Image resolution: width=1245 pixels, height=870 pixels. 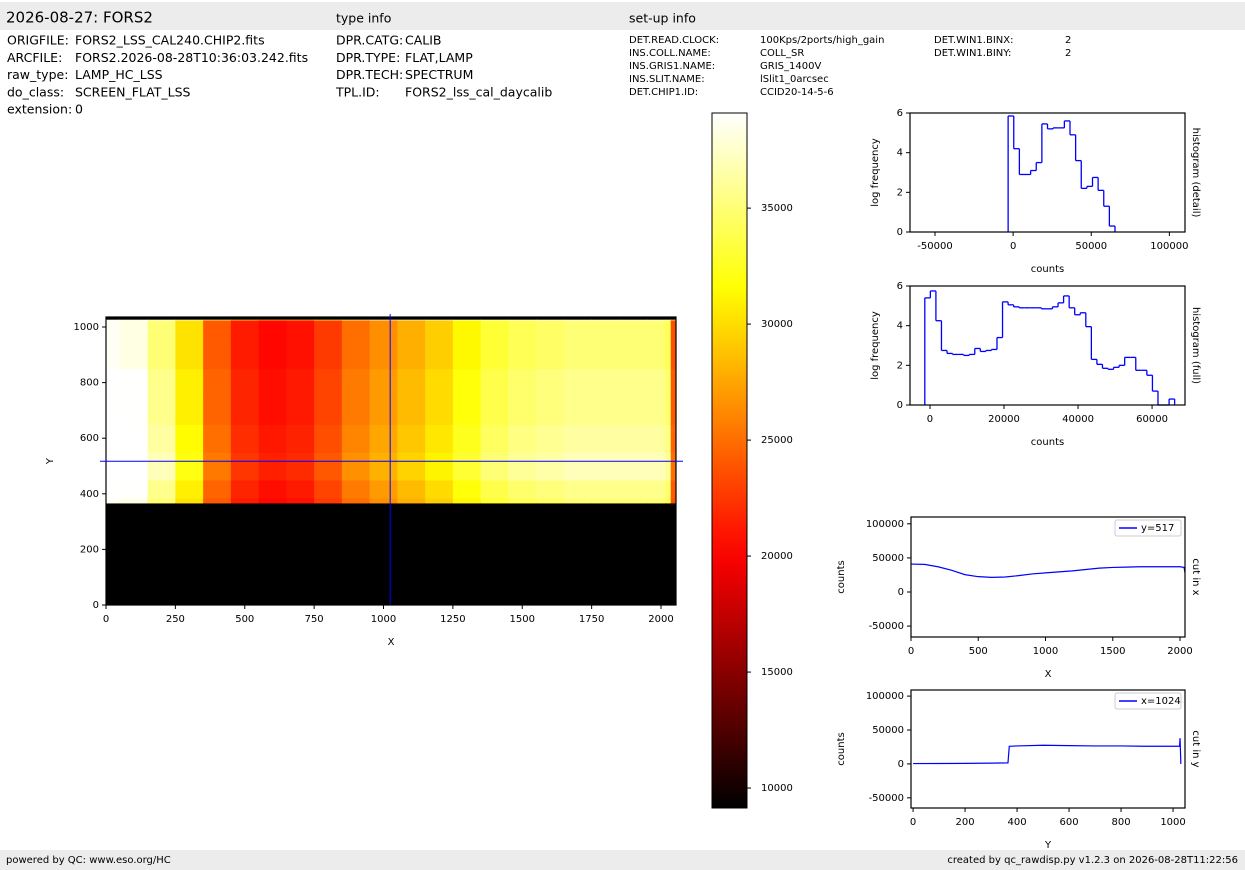 I want to click on section-heading: type info, so click(x=363, y=18).